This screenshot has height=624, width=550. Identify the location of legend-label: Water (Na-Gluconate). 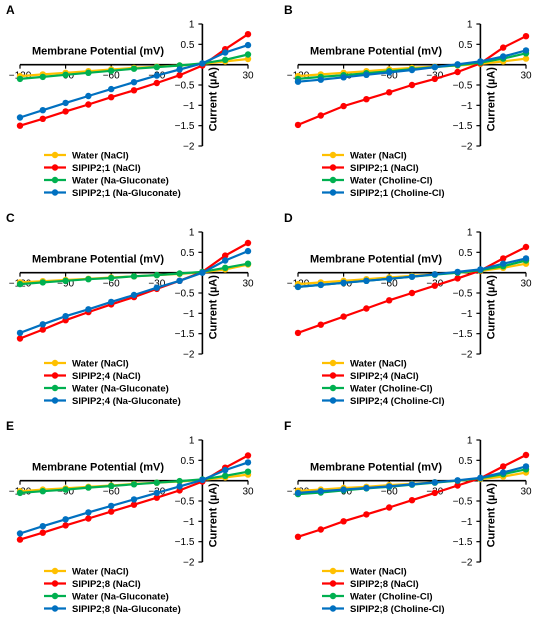
(120, 181).